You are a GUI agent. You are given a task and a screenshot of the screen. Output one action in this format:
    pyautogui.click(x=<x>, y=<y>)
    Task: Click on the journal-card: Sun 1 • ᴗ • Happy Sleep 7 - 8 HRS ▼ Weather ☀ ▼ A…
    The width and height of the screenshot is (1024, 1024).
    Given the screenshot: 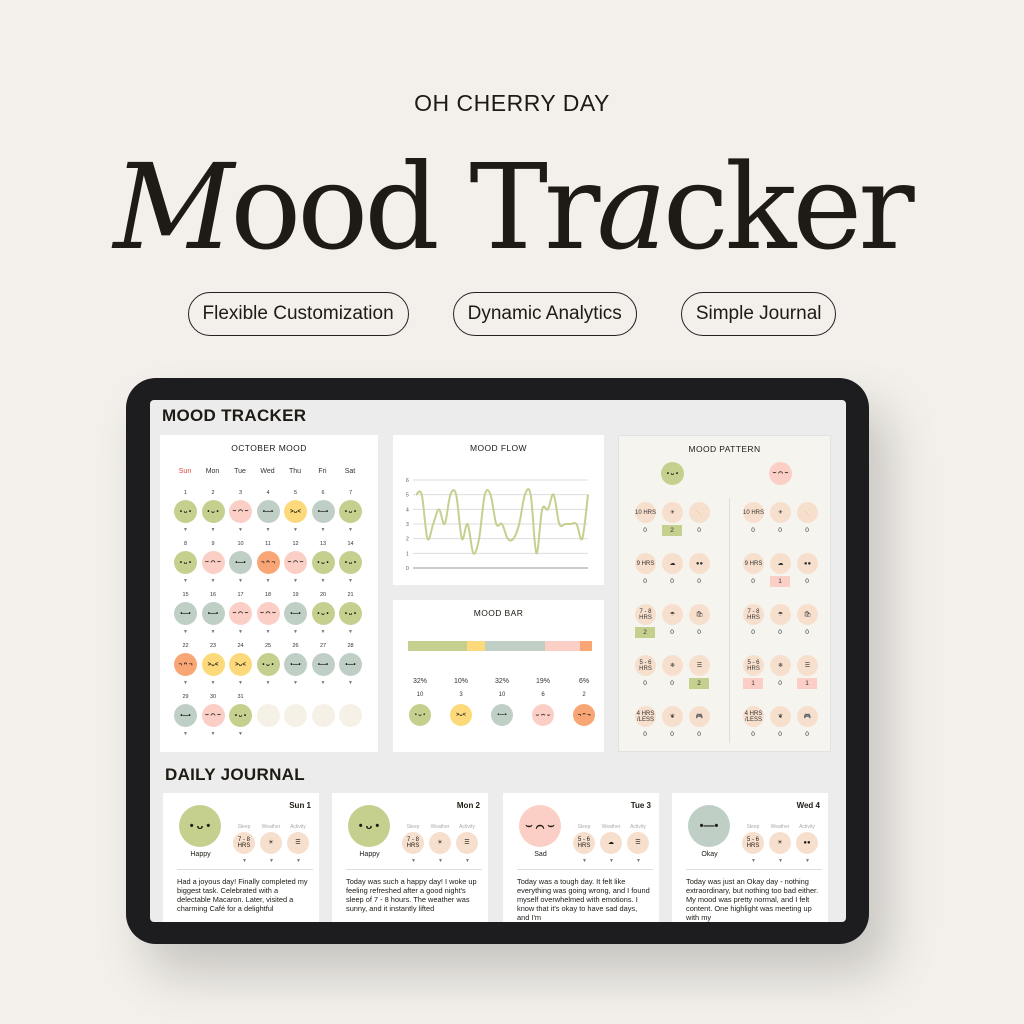 What is the action you would take?
    pyautogui.click(x=241, y=857)
    